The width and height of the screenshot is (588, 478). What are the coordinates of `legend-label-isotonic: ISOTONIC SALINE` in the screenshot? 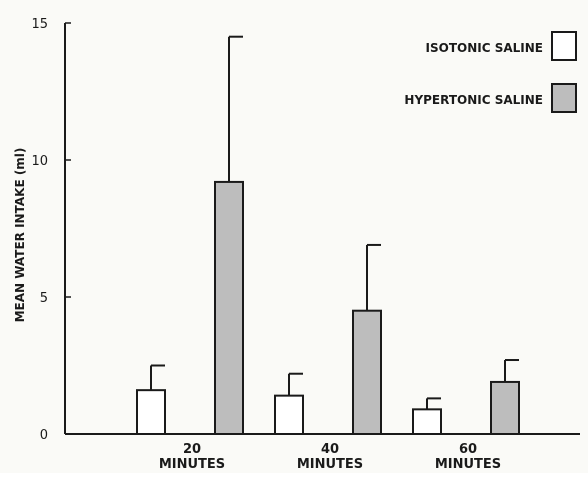 It's located at (484, 48).